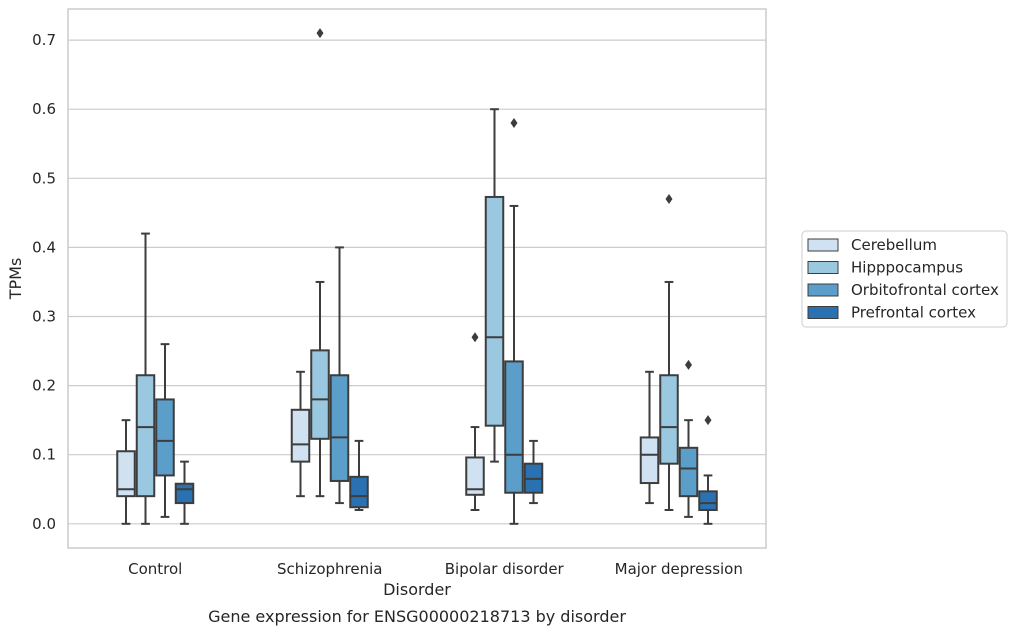 This screenshot has height=634, width=1018. Describe the element at coordinates (44, 178) in the screenshot. I see `y-tick-label: 0.5` at that location.